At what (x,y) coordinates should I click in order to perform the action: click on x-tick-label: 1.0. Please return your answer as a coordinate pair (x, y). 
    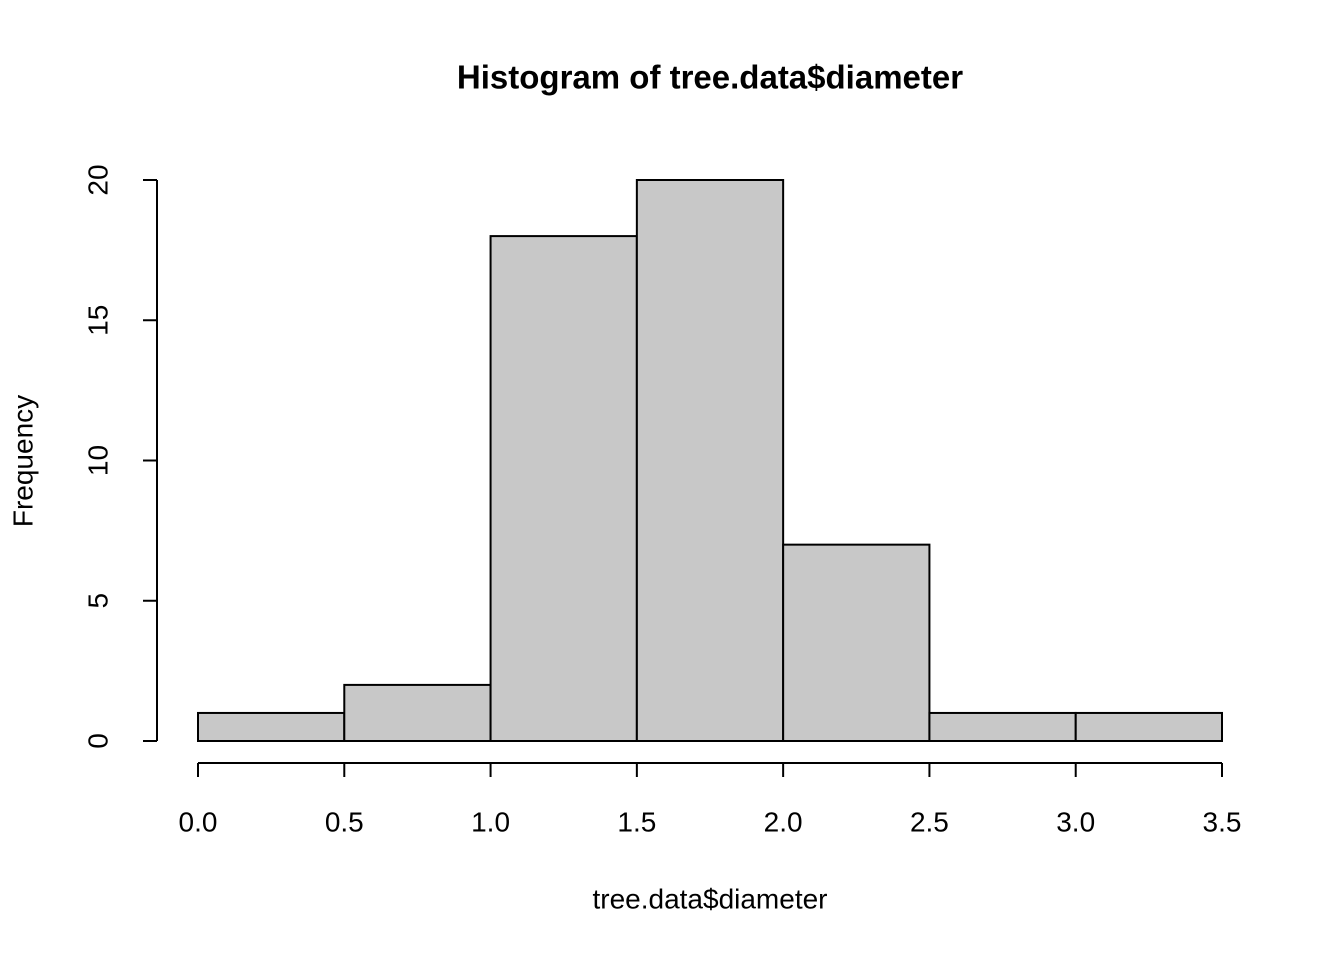
    Looking at the image, I should click on (490, 821).